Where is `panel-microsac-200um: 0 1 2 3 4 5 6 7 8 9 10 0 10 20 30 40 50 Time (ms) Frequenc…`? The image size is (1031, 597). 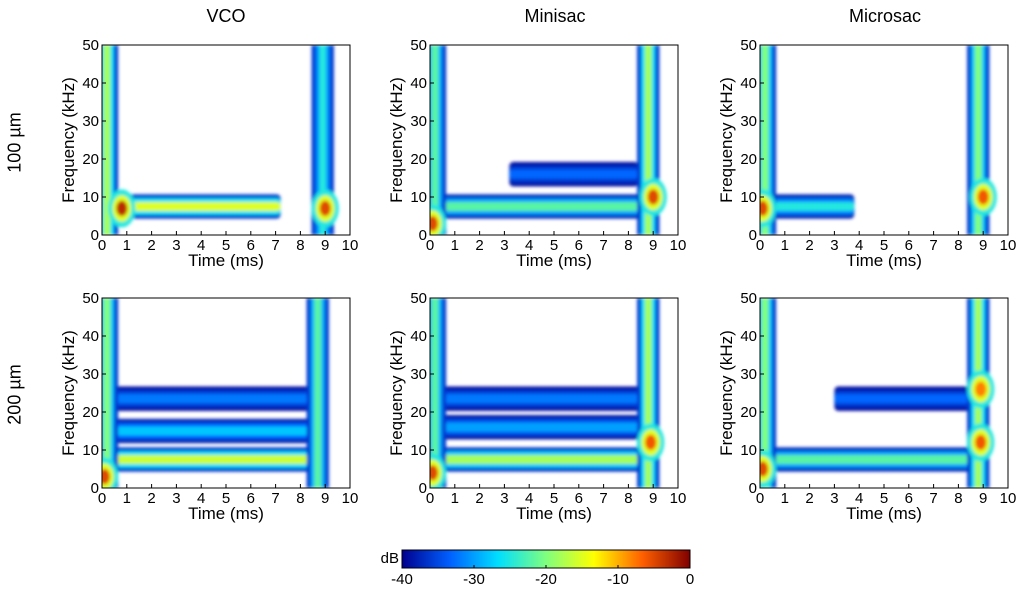
panel-microsac-200um: 0 1 2 3 4 5 6 7 8 9 10 0 10 20 30 40 50 Time (ms) Frequenc… is located at coordinates (857, 413).